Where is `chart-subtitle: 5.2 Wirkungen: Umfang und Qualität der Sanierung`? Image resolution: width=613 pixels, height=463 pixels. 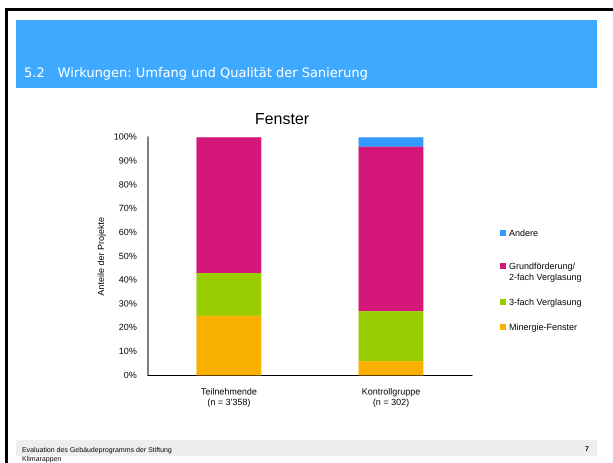
chart-subtitle: 5.2 Wirkungen: Umfang und Qualität der Sanierung is located at coordinates (196, 73).